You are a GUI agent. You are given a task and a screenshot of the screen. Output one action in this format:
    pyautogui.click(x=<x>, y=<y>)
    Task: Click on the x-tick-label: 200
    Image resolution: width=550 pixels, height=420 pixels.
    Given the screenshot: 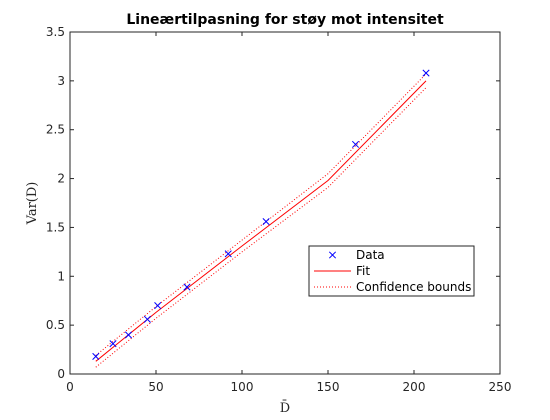 What is the action you would take?
    pyautogui.click(x=414, y=387)
    